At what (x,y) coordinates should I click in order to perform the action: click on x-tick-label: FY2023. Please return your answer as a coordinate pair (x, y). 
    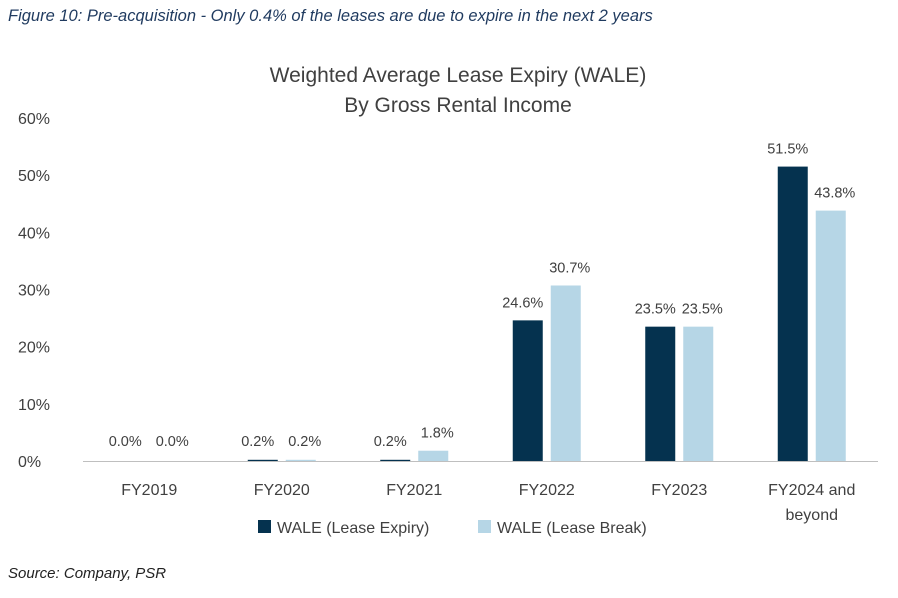
    Looking at the image, I should click on (679, 490).